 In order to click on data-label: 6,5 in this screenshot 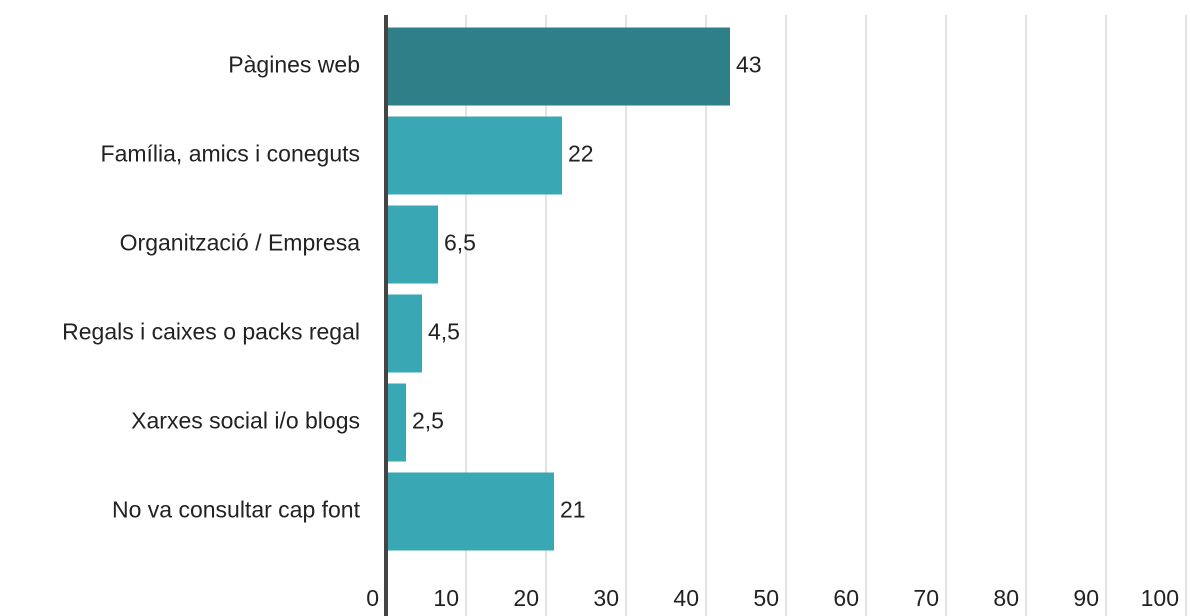, I will do `click(460, 243)`.